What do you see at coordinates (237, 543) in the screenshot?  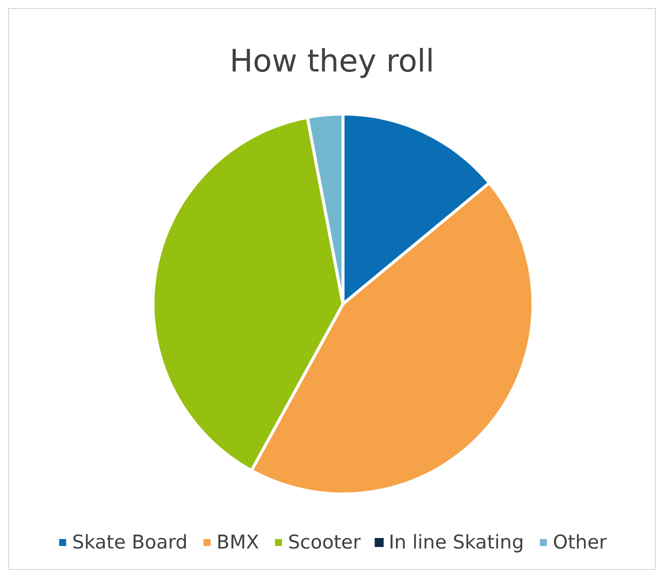 I see `legend-label: BMX` at bounding box center [237, 543].